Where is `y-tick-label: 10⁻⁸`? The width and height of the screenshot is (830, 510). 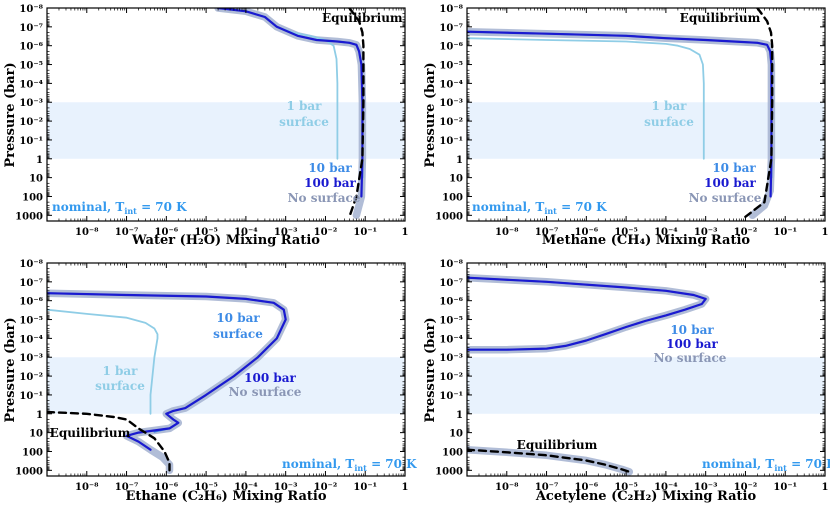 y-tick-label: 10⁻⁸ is located at coordinates (31, 9).